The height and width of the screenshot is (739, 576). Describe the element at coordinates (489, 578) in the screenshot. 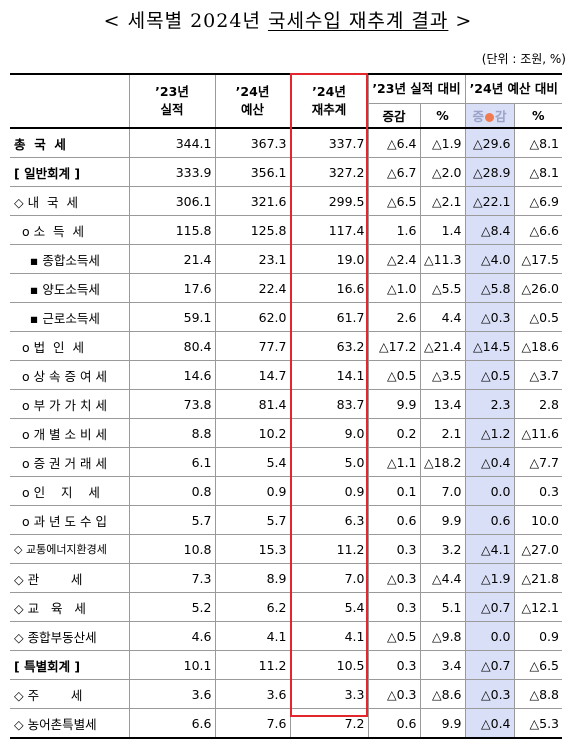

I see `diff-vs-24-cell: △1.9` at that location.